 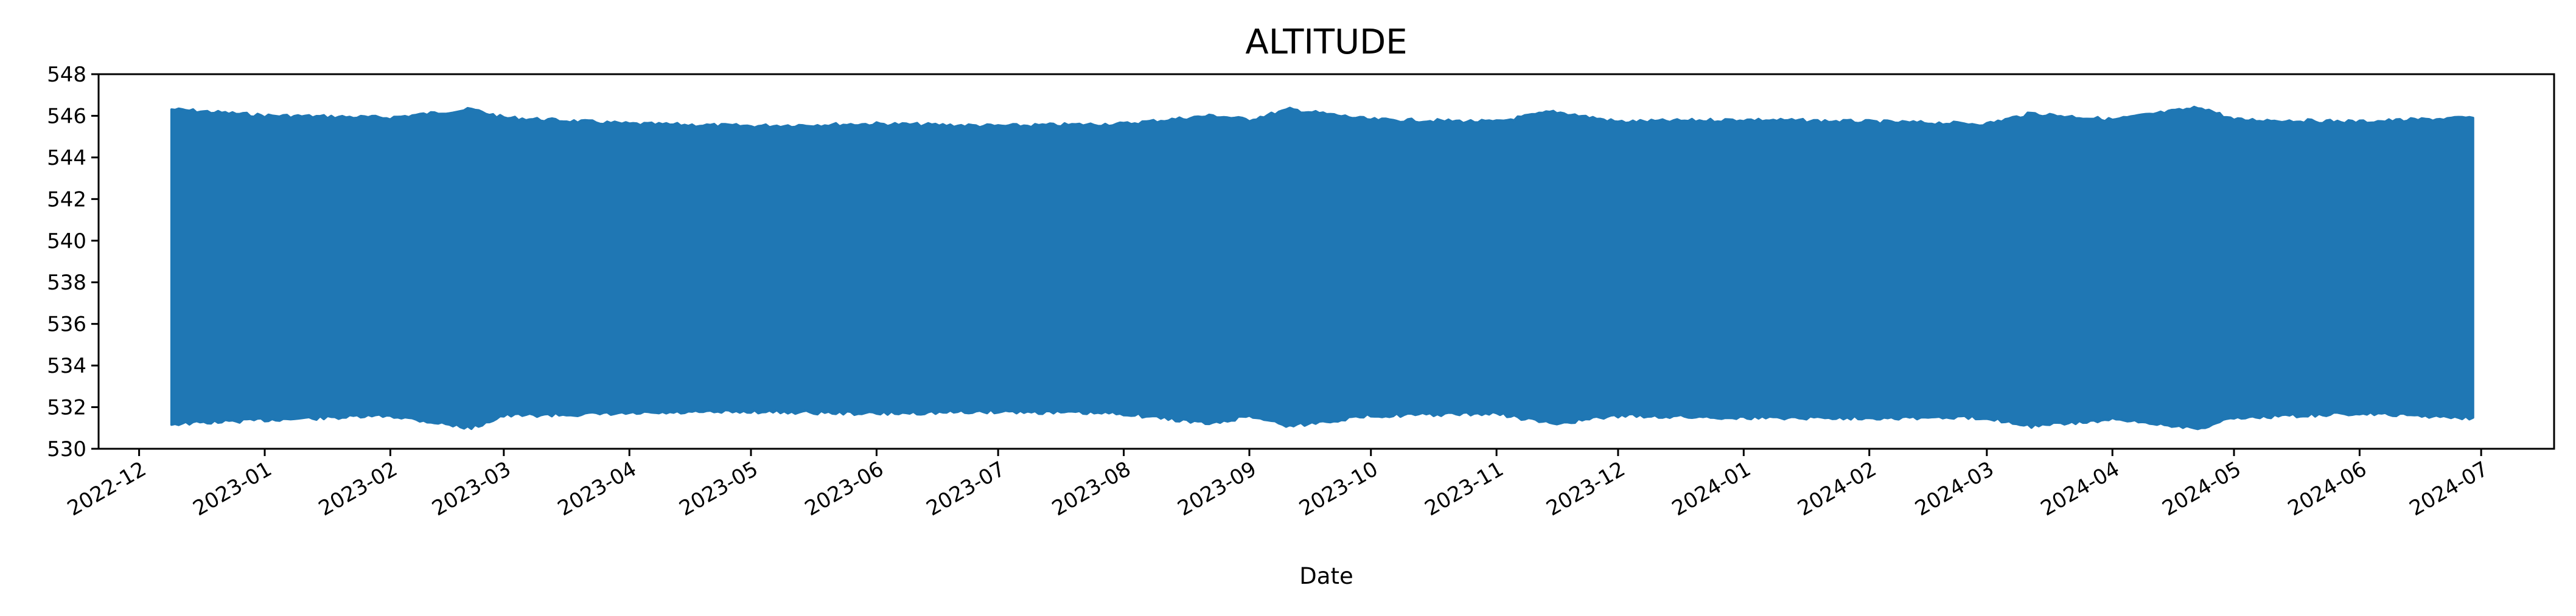 I want to click on x-tick-label: 2023-08, so click(x=1091, y=489).